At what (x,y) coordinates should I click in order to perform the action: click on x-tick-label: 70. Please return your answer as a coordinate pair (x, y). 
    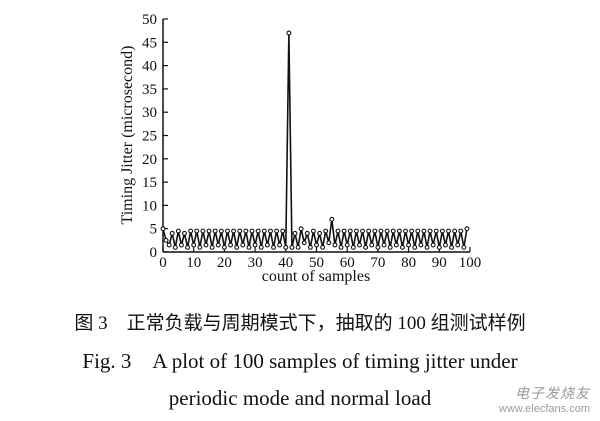
    Looking at the image, I should click on (377, 263).